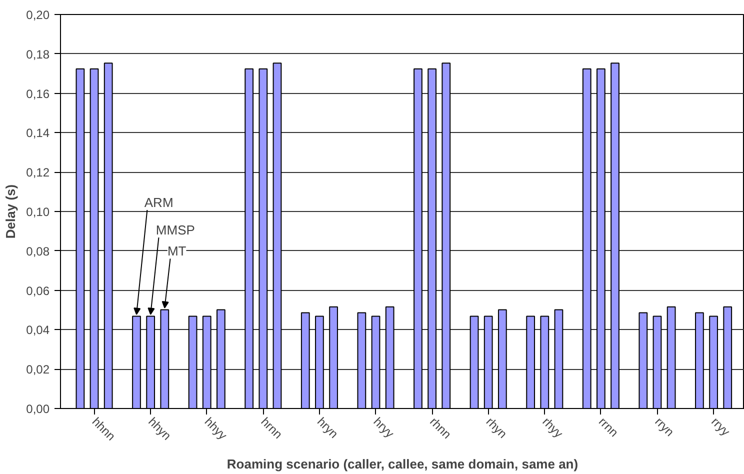  Describe the element at coordinates (38, 54) in the screenshot. I see `y-tick-label: 0,18` at that location.